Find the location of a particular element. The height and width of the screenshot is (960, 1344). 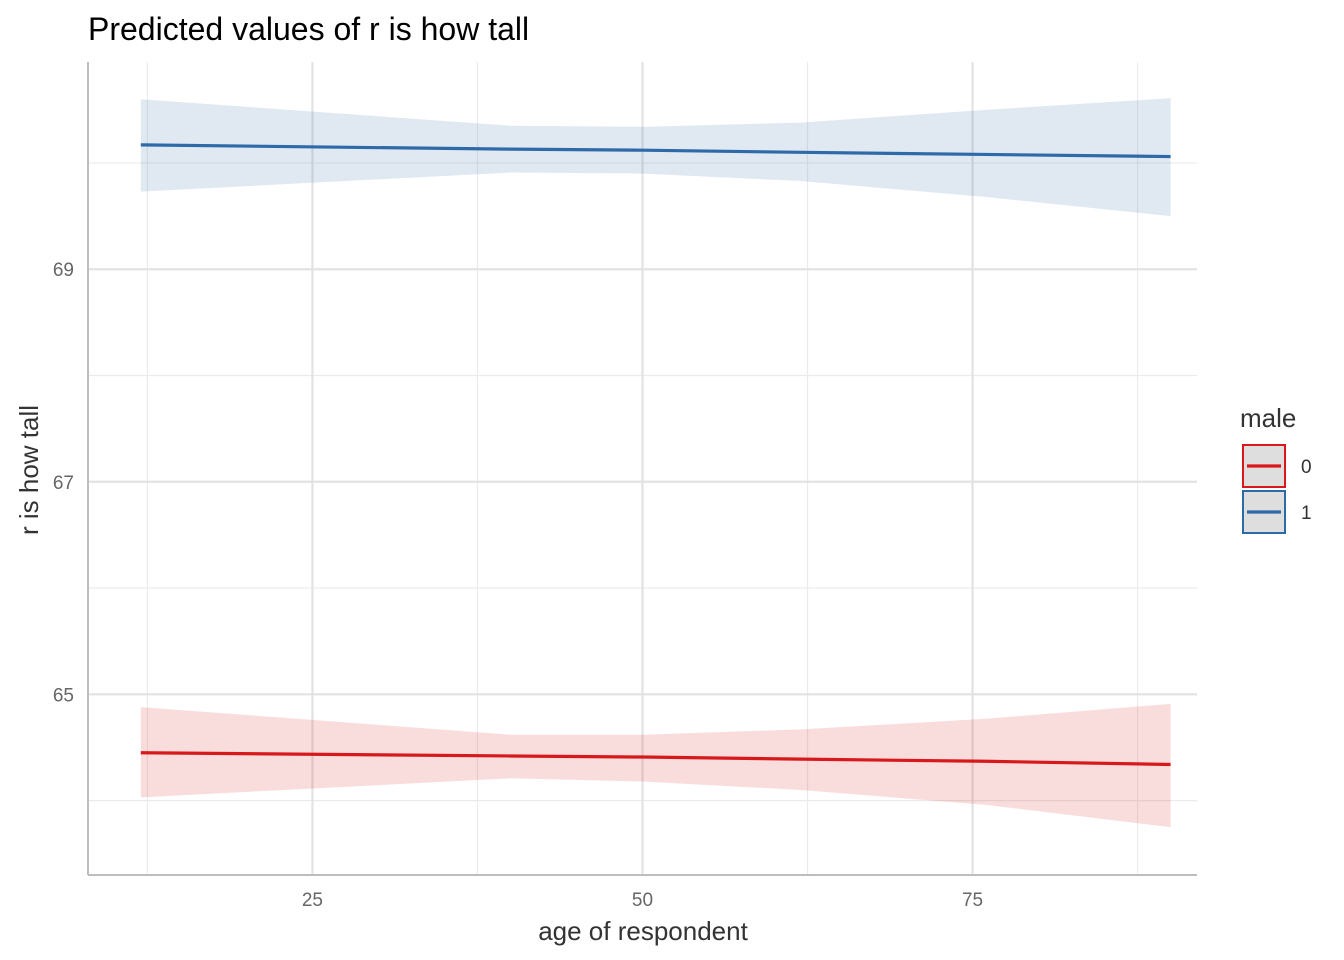

y-axis-title: r is how tall is located at coordinates (29, 470).